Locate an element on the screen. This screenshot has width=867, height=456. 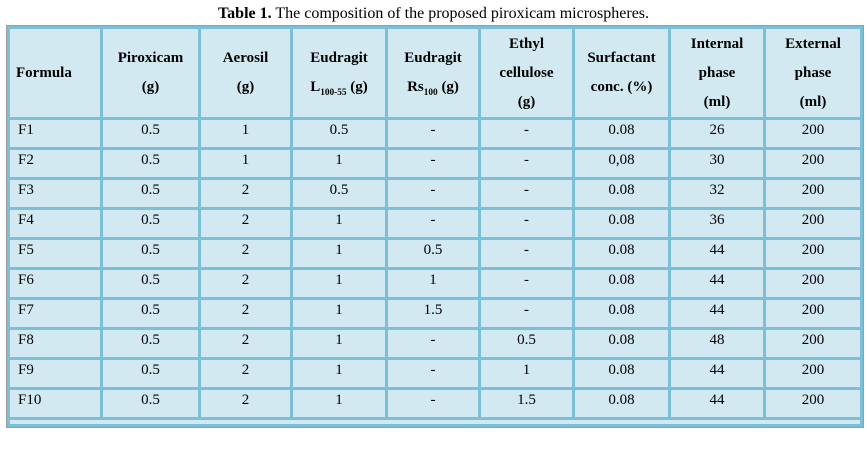
header-external-phase: External phase (ml) is located at coordinates (813, 73).